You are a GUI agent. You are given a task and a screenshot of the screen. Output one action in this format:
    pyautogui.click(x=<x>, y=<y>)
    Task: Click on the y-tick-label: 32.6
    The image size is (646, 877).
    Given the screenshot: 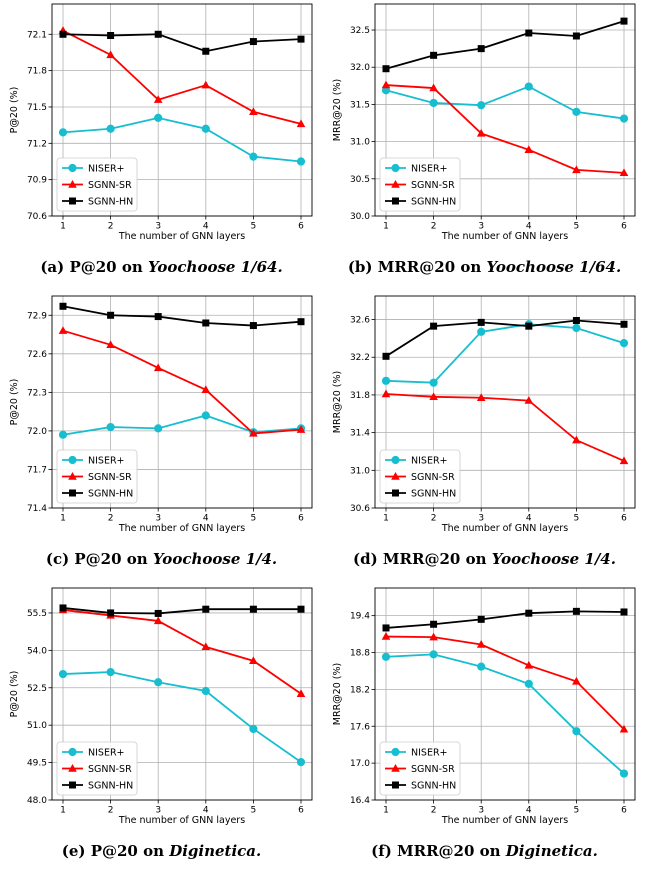 What is the action you would take?
    pyautogui.click(x=360, y=321)
    